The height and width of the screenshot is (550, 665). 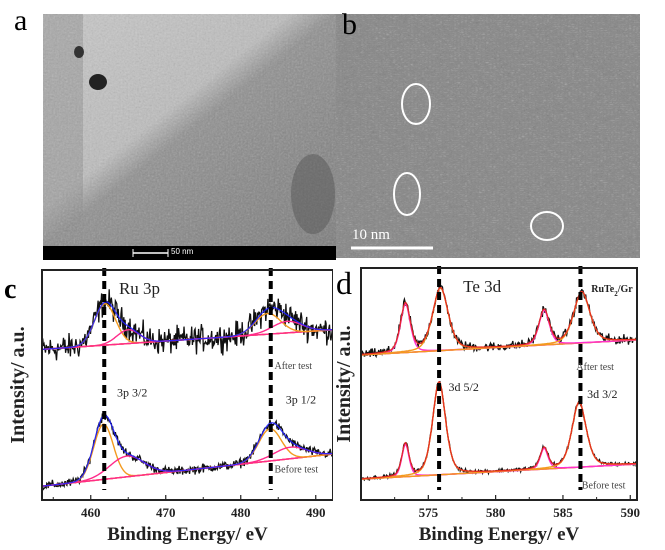 What do you see at coordinates (241, 512) in the screenshot?
I see `x-tick-label: 480` at bounding box center [241, 512].